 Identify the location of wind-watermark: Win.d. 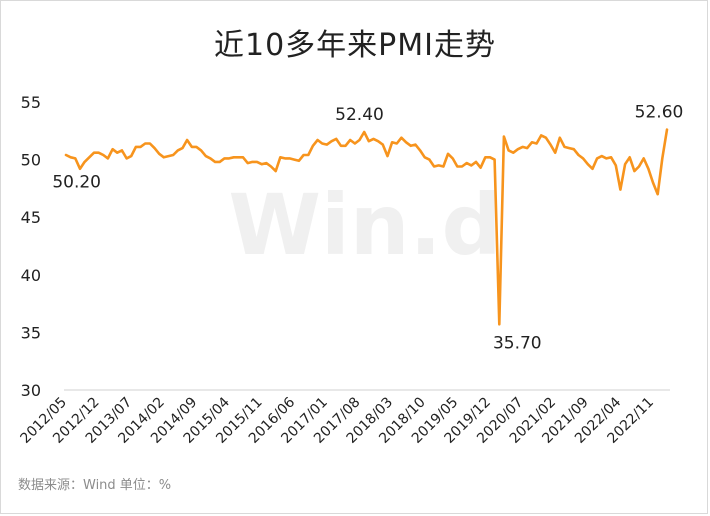
(364, 225).